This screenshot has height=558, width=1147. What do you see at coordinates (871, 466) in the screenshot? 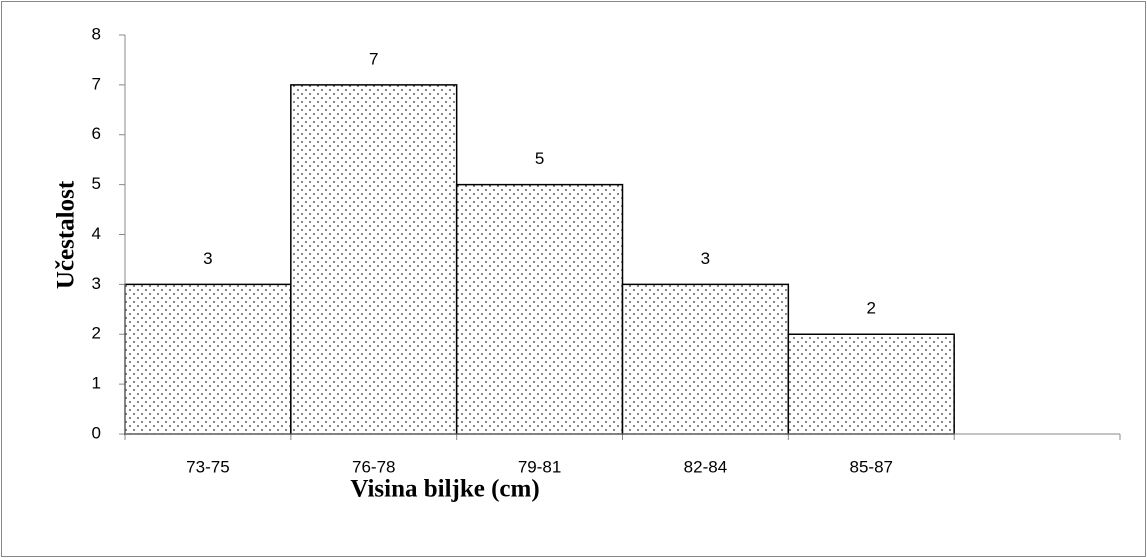
I see `x-tick-label: 85-87` at bounding box center [871, 466].